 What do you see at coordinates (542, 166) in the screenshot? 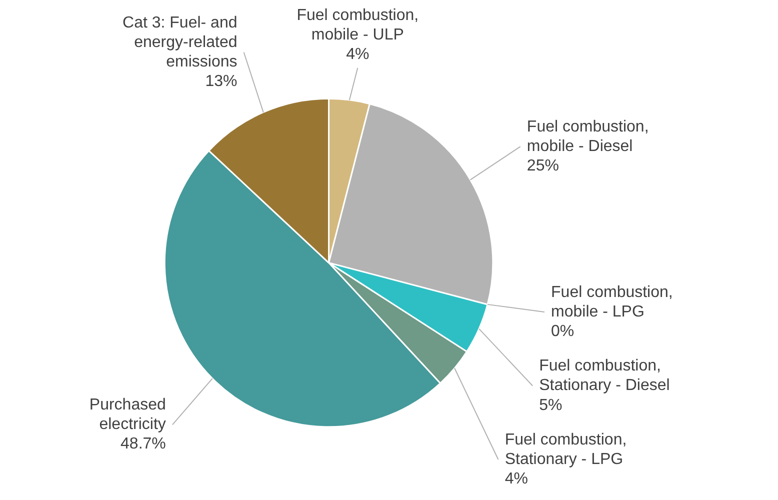
I see `data-label: 25%` at bounding box center [542, 166].